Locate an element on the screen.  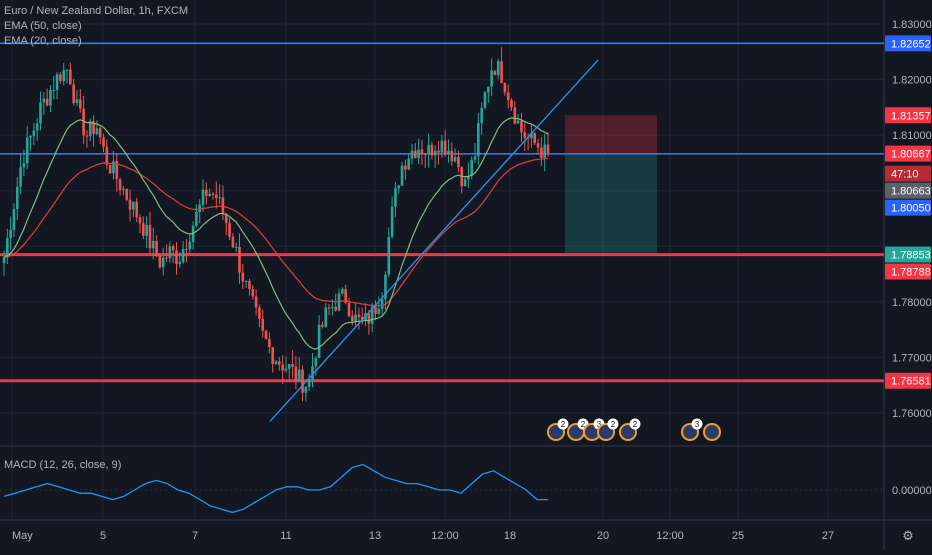
price-tick-label: 1.81000 is located at coordinates (912, 136).